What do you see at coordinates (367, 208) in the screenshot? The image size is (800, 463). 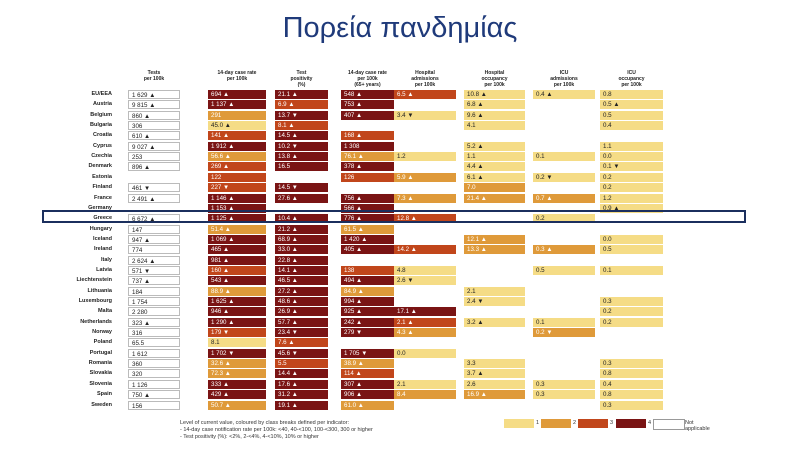 I see `cell-case65: 566 ▲` at bounding box center [367, 208].